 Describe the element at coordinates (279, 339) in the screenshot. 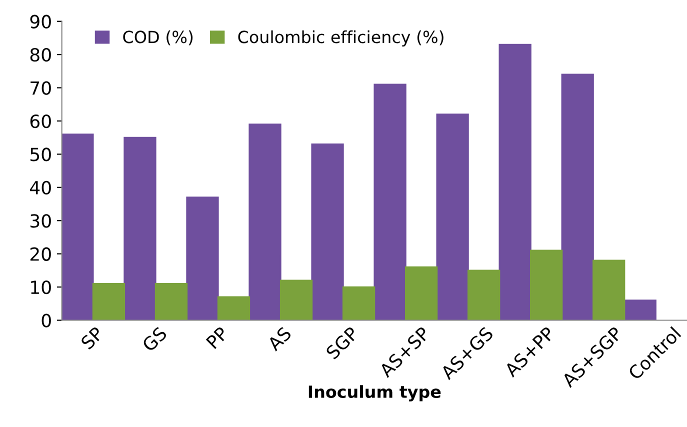

I see `x-tick-label: AS` at that location.